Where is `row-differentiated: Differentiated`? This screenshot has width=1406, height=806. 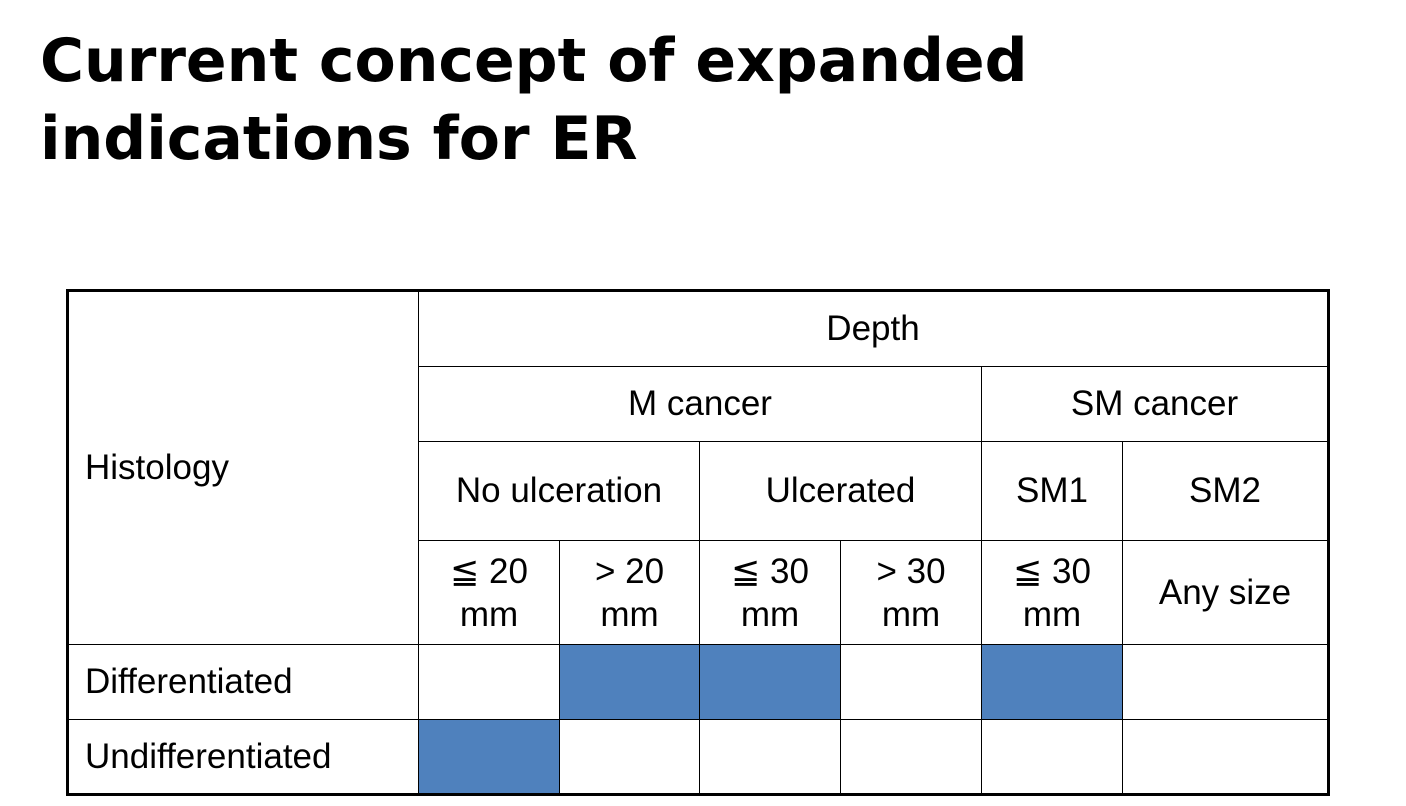
row-differentiated: Differentiated is located at coordinates (698, 682).